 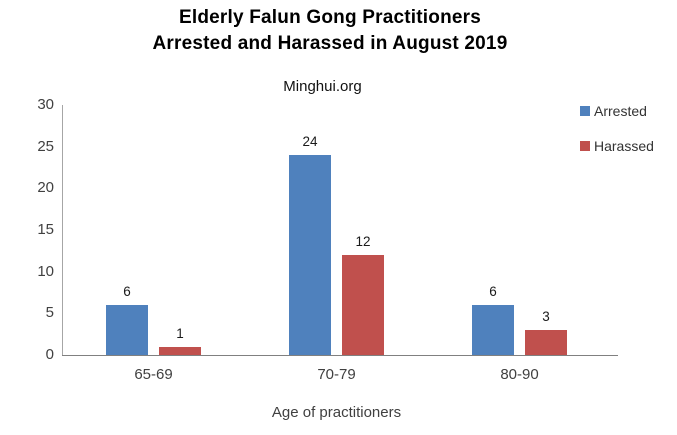 I want to click on y-tick-label: 0, so click(x=49, y=354).